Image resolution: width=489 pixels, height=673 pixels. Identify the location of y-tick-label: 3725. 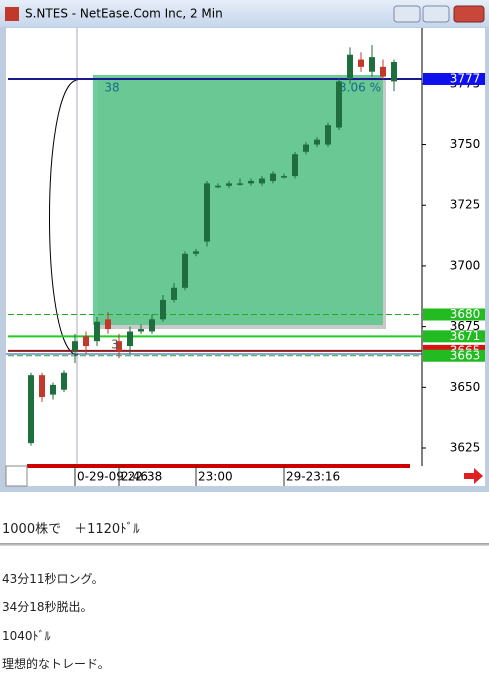
(465, 205).